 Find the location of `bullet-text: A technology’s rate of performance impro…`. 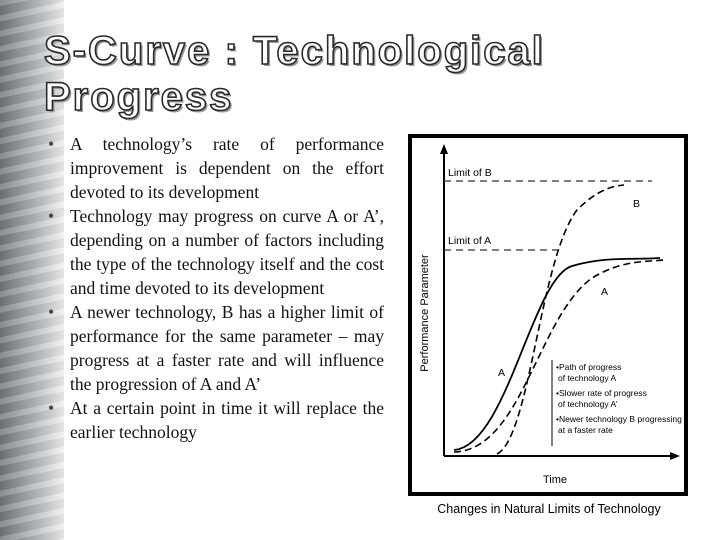

bullet-text: A technology’s rate of performance impro… is located at coordinates (227, 168).